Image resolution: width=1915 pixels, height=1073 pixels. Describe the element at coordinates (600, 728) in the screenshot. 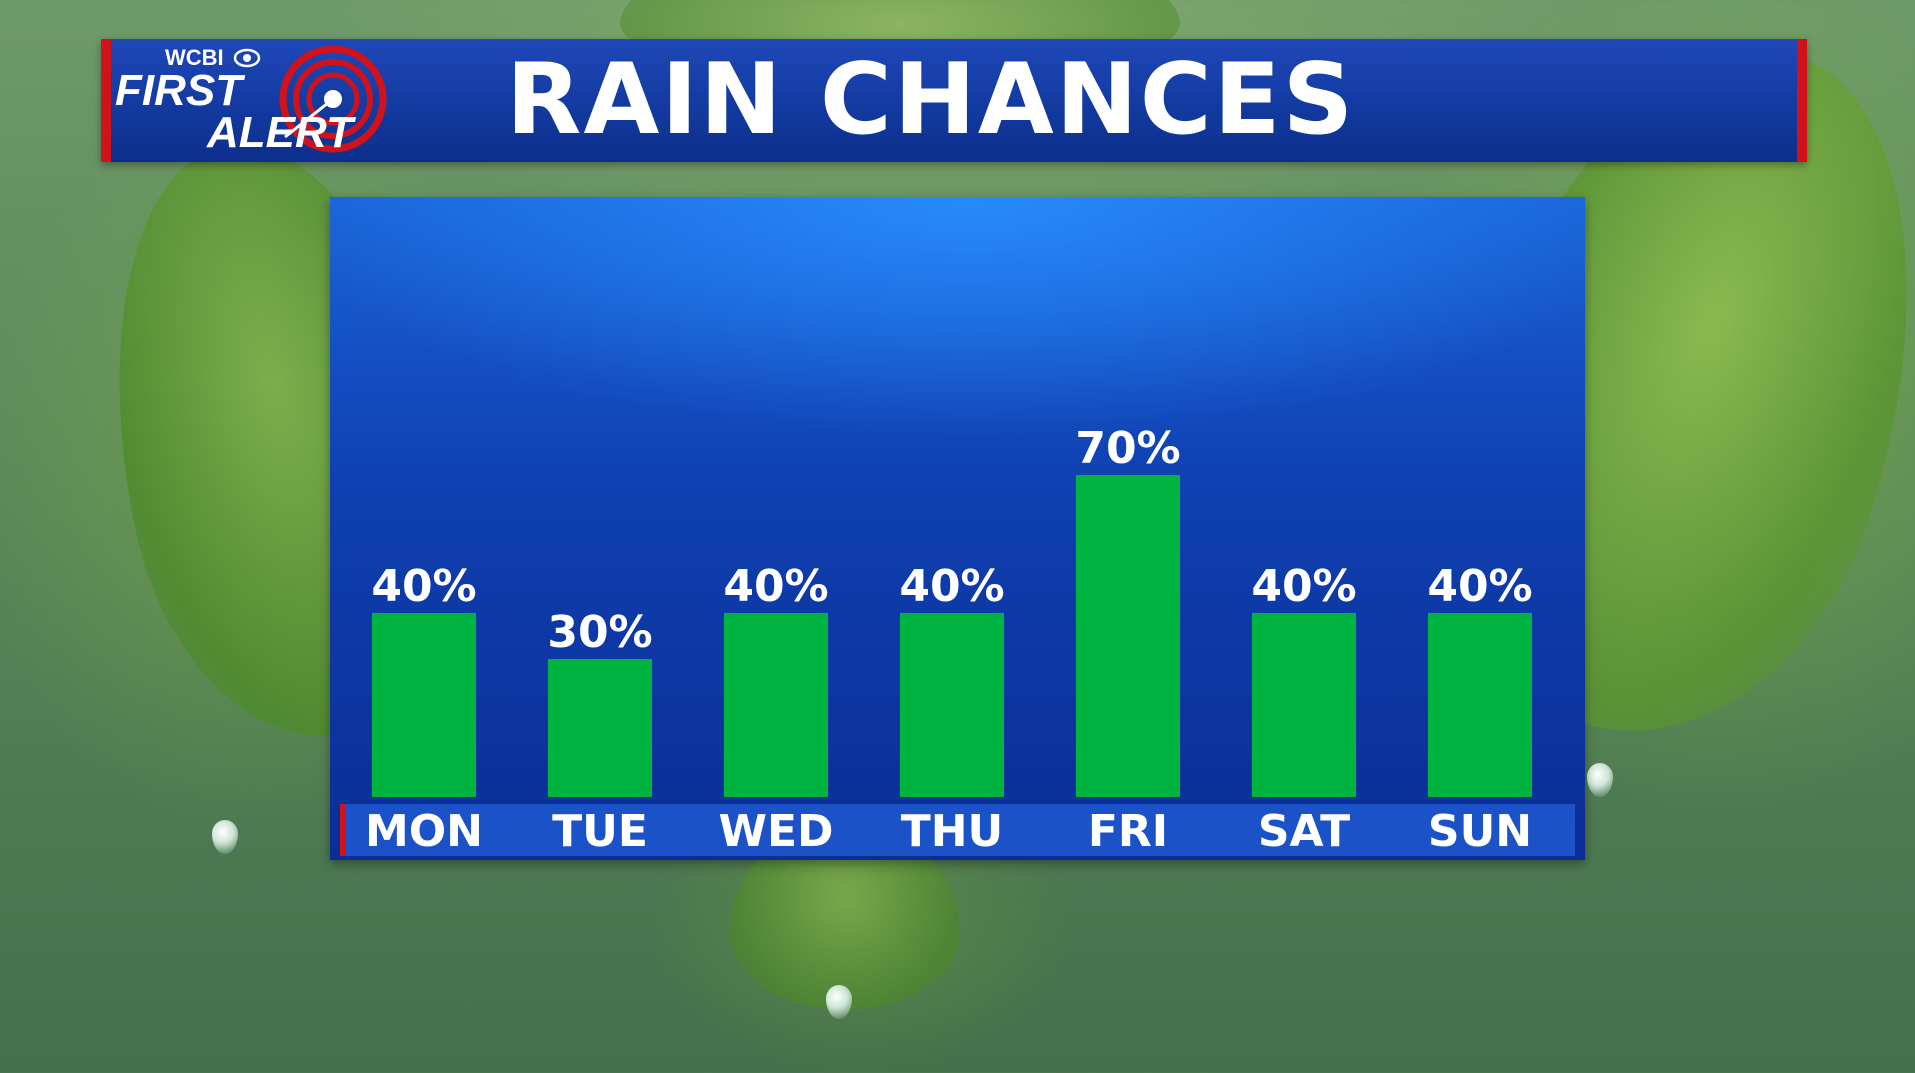

I see `bar-tue` at that location.